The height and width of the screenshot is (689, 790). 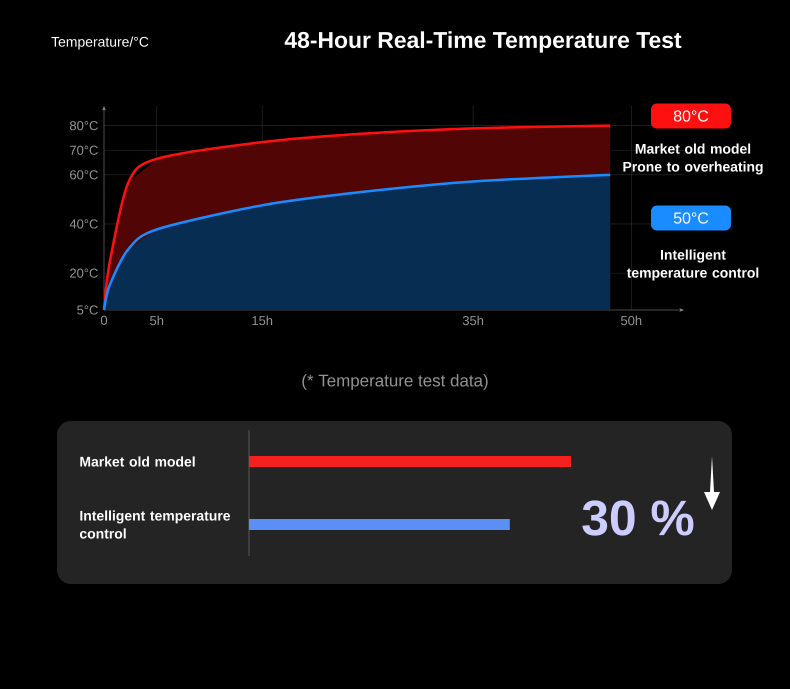 I want to click on x-tick-label: 15h, so click(x=262, y=321).